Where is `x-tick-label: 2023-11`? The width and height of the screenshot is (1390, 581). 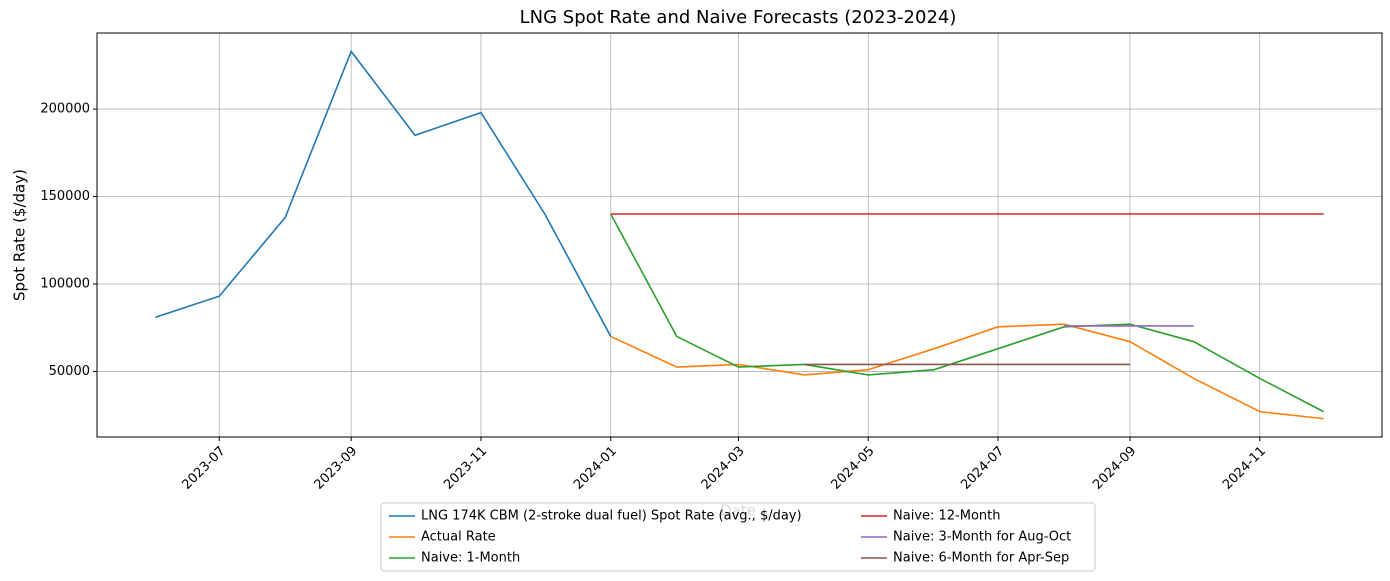 x-tick-label: 2023-11 is located at coordinates (465, 468).